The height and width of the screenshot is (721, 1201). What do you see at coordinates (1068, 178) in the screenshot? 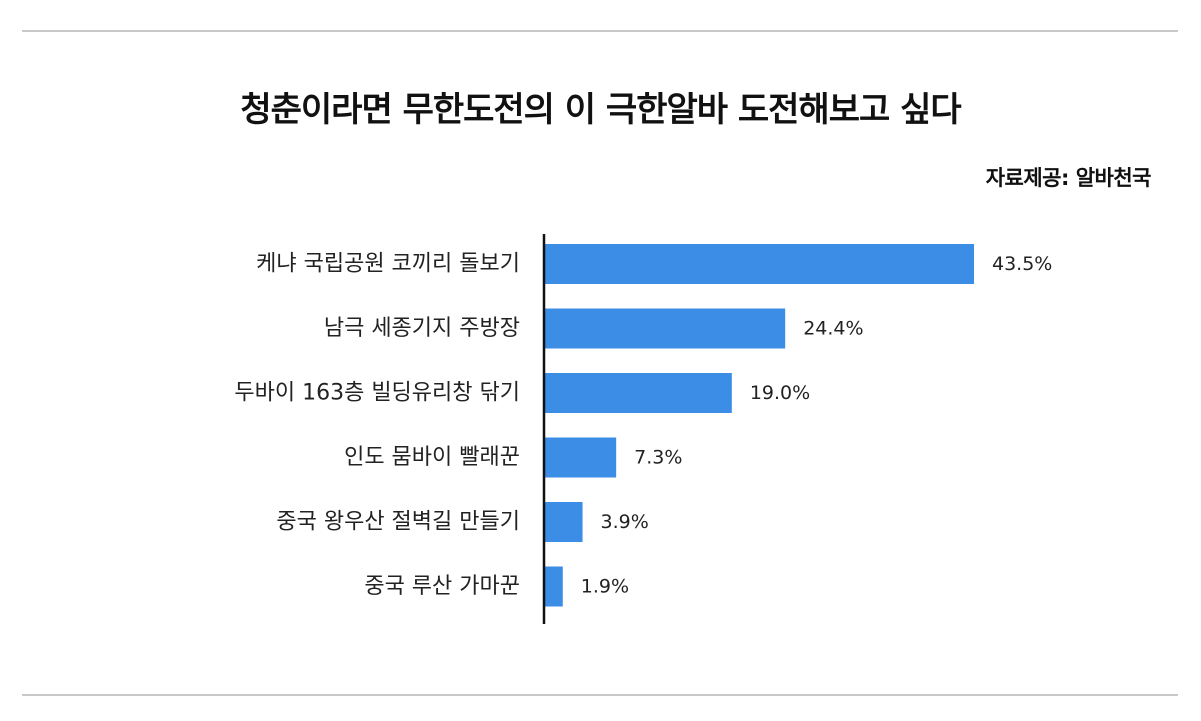
I see `source-credit: 자료제공: 알바천국` at bounding box center [1068, 178].